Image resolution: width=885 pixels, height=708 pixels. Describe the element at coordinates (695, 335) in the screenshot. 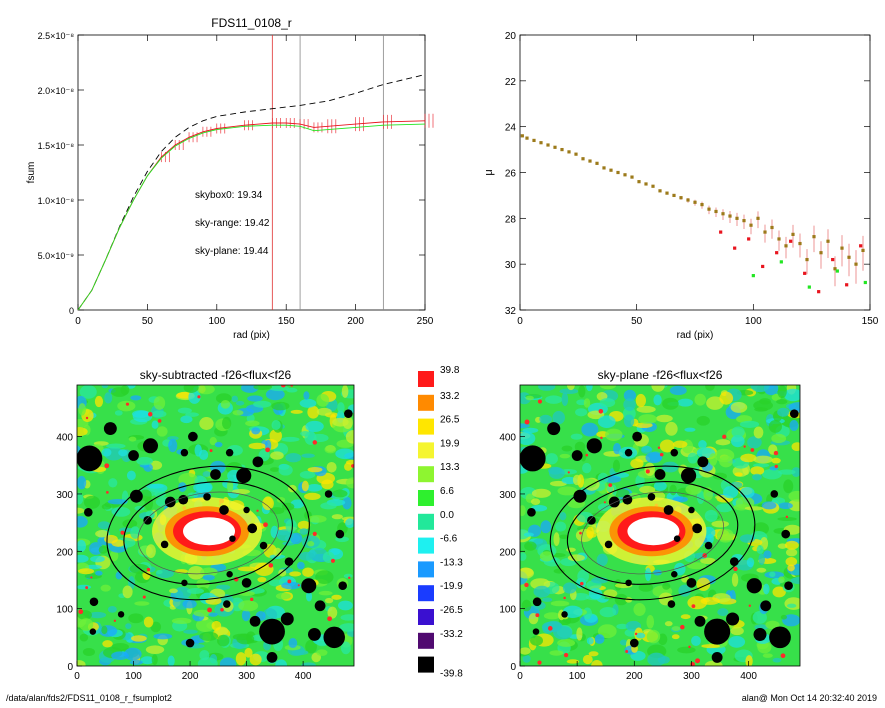

I see `x-axis-label: rad (pix)` at that location.